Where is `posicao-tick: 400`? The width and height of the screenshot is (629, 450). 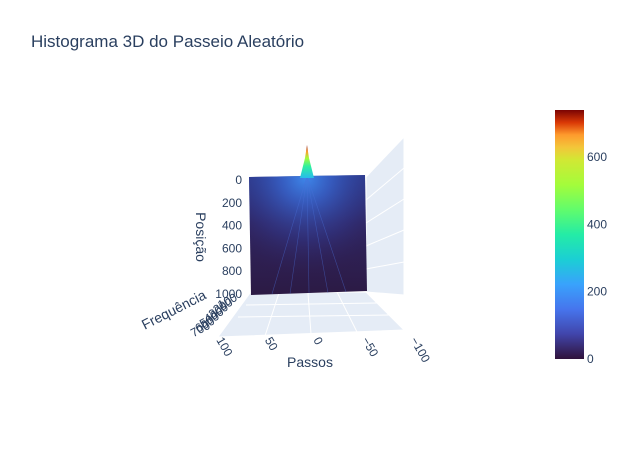
posicao-tick: 400 is located at coordinates (232, 226).